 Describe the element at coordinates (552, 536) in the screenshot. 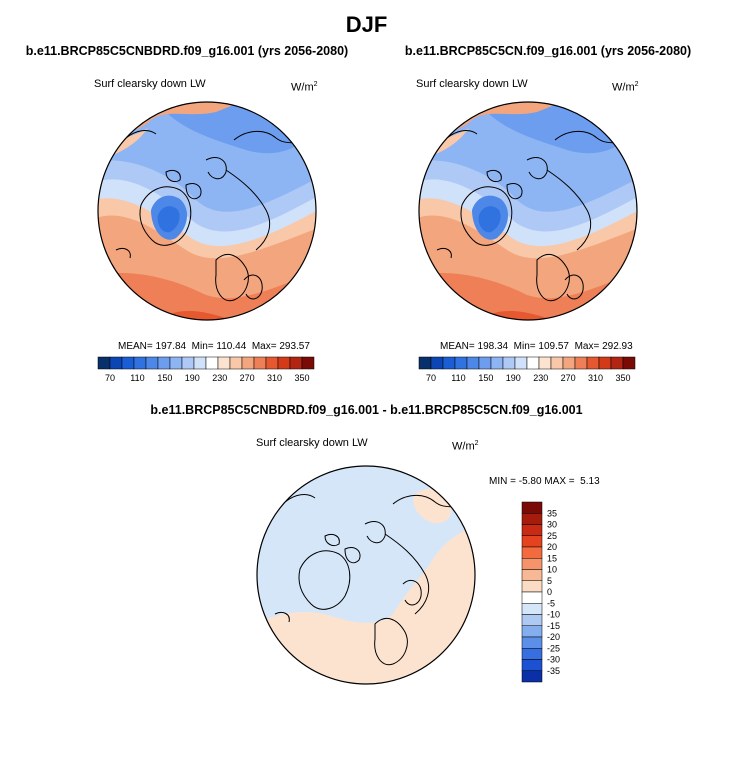

I see `colorbar-3-tick-label: 25` at that location.